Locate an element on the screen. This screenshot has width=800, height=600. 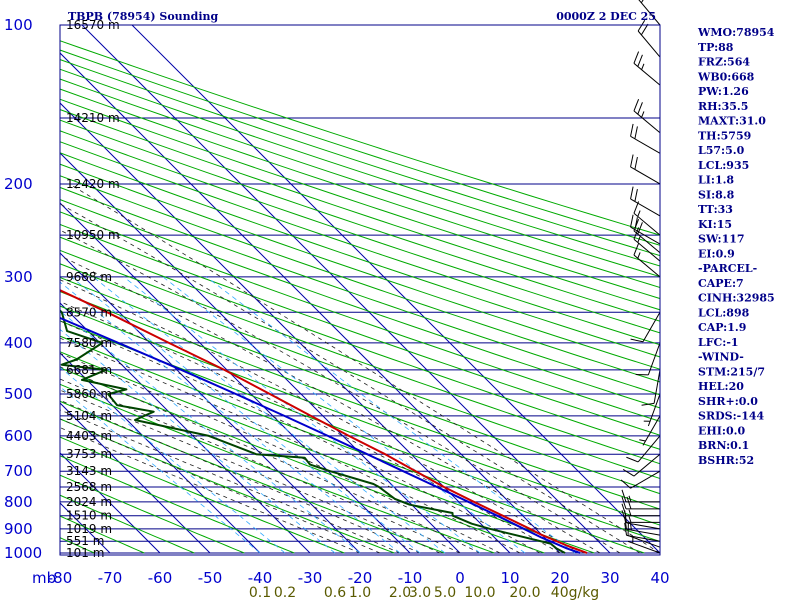
index-value: BSHR:52 is located at coordinates (726, 460).